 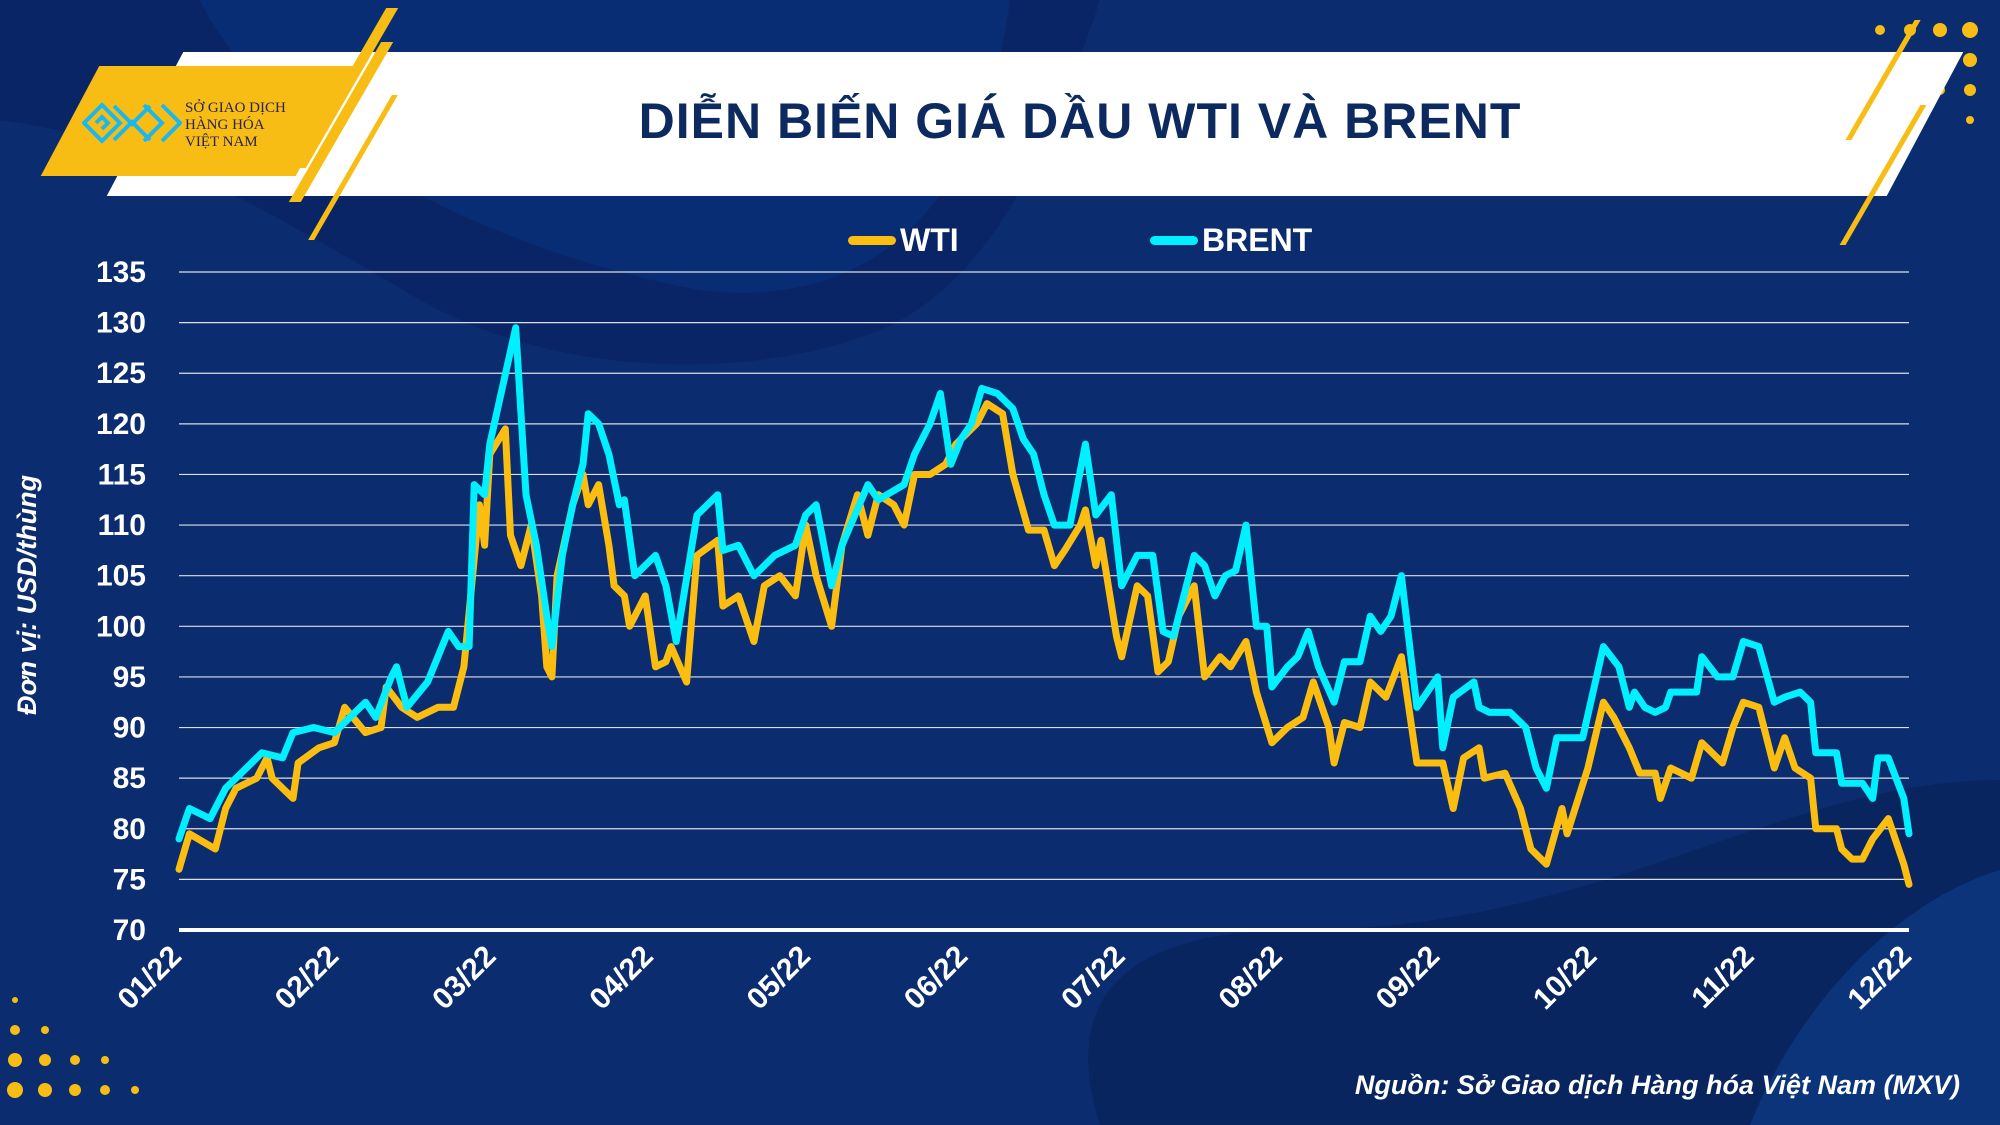 What do you see at coordinates (235, 108) in the screenshot?
I see `logo-line: SỞ GIAO DỊCH` at bounding box center [235, 108].